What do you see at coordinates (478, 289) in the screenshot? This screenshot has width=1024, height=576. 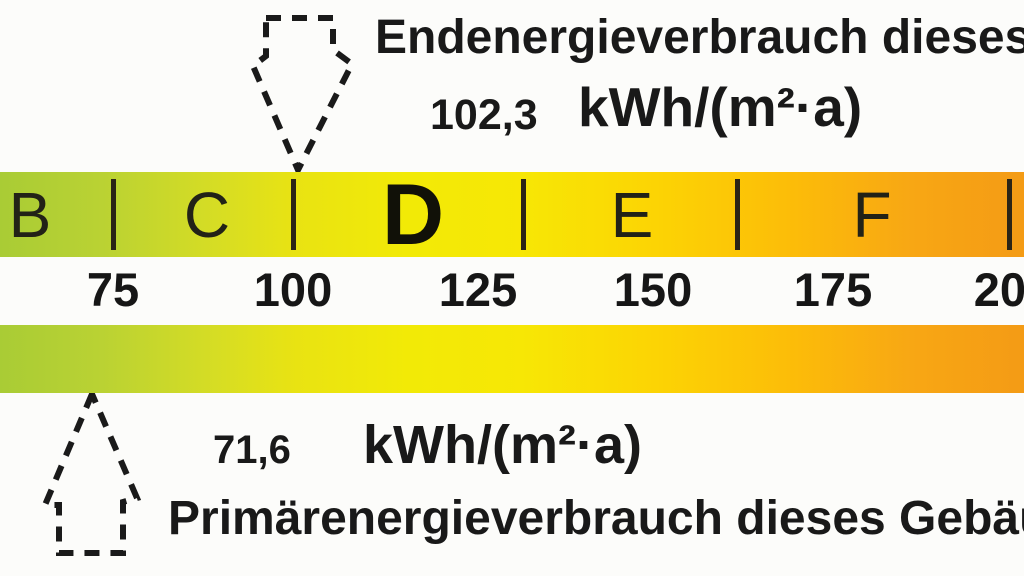 I see `axis-number-125: 125` at bounding box center [478, 289].